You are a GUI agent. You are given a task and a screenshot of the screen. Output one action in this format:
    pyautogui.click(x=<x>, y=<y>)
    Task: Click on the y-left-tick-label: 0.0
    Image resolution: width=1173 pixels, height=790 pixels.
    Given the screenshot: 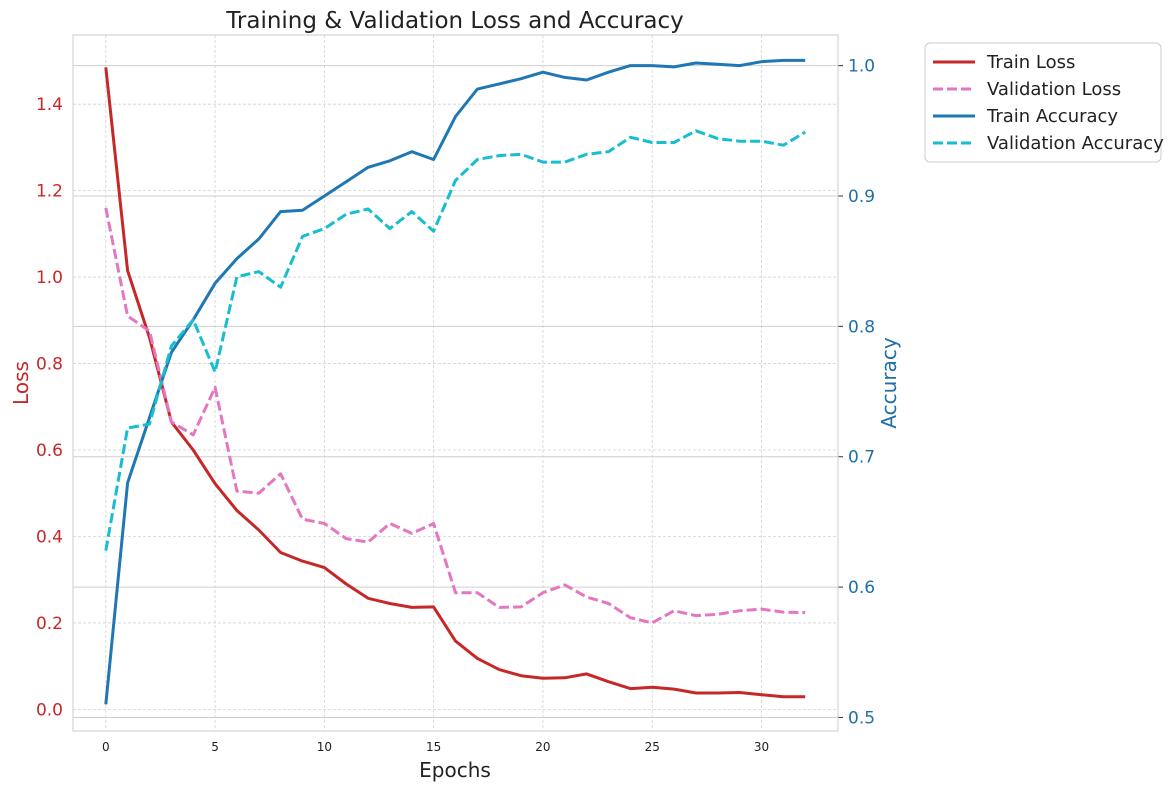 What is the action you would take?
    pyautogui.click(x=49, y=710)
    